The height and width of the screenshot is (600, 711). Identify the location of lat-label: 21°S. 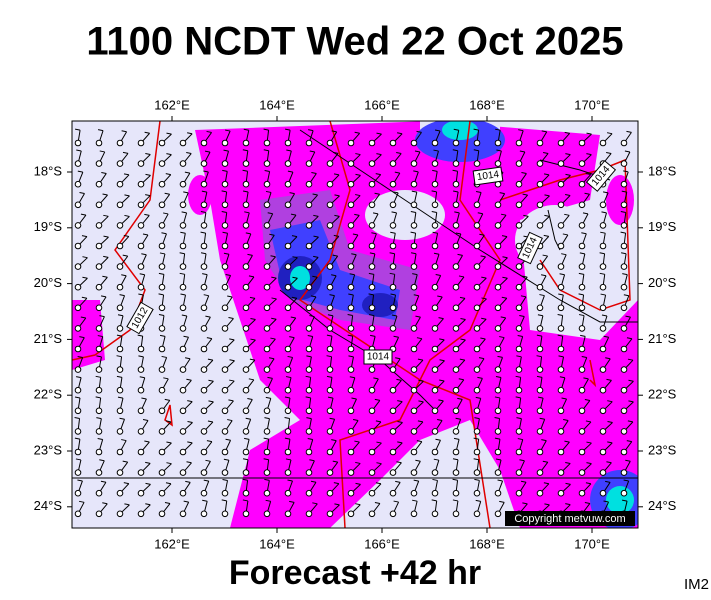
(662, 338).